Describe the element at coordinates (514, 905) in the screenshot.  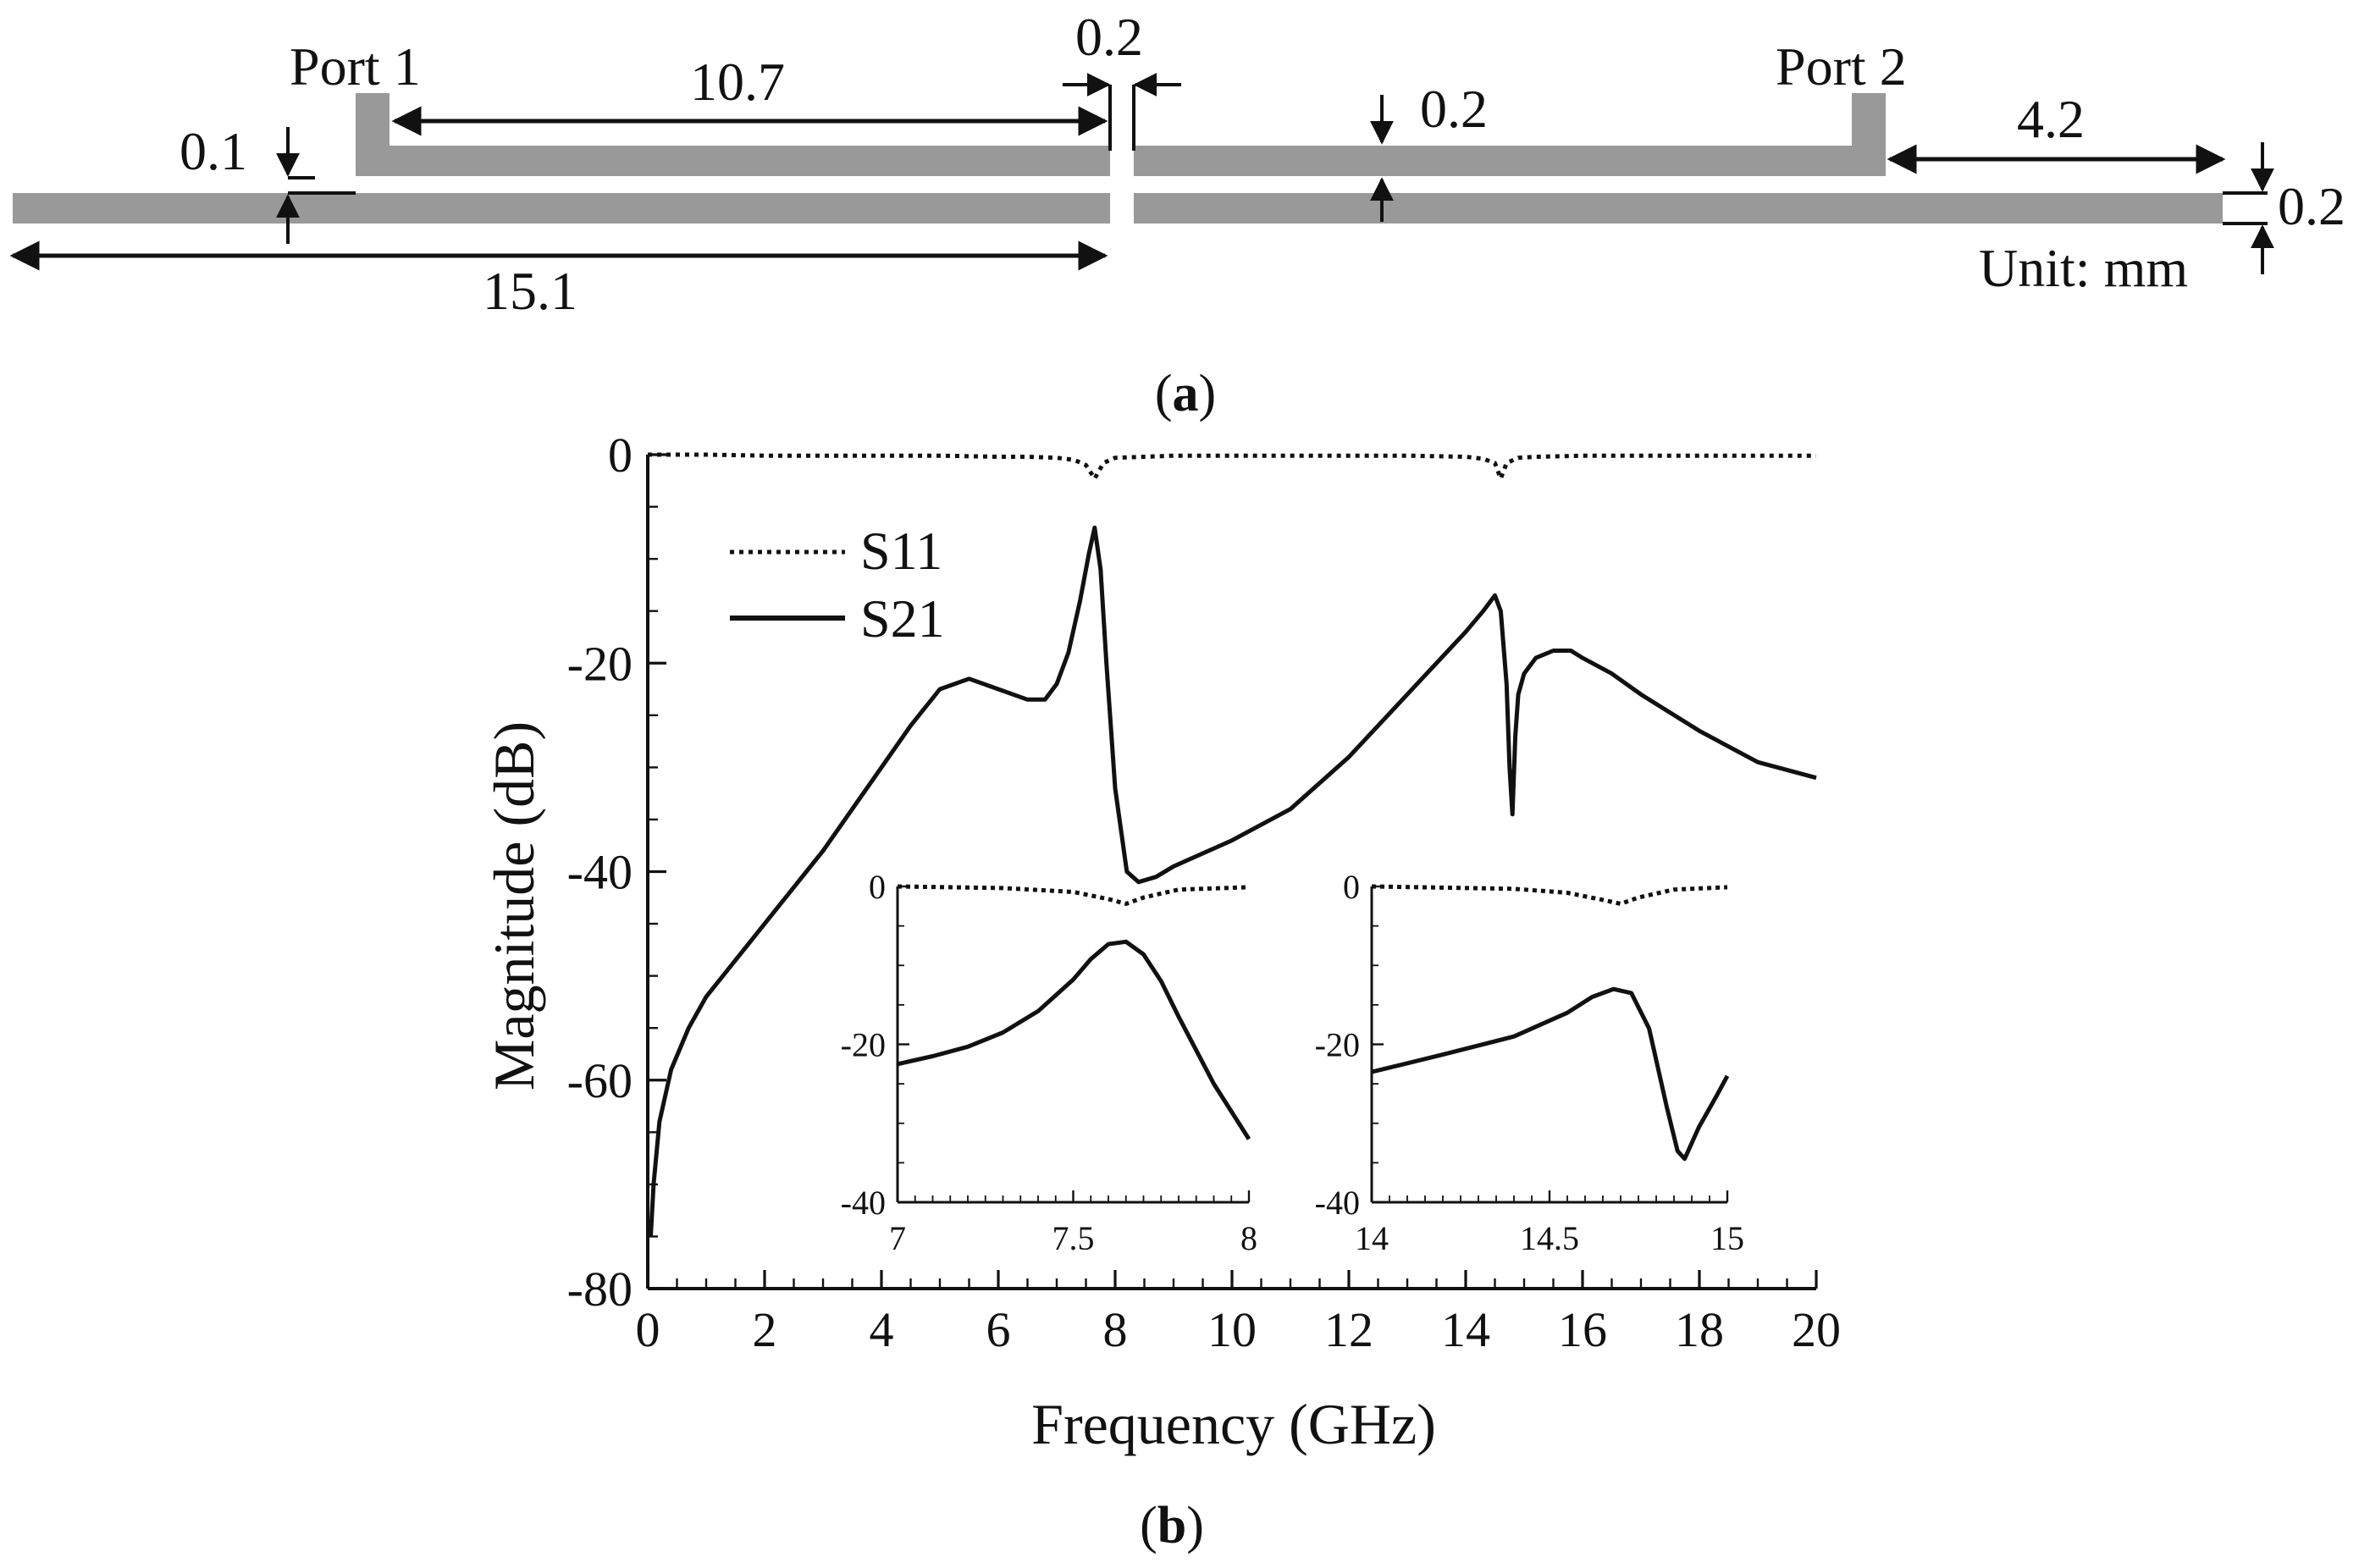
I see `y-axis-label: Magnitude (dB)` at that location.